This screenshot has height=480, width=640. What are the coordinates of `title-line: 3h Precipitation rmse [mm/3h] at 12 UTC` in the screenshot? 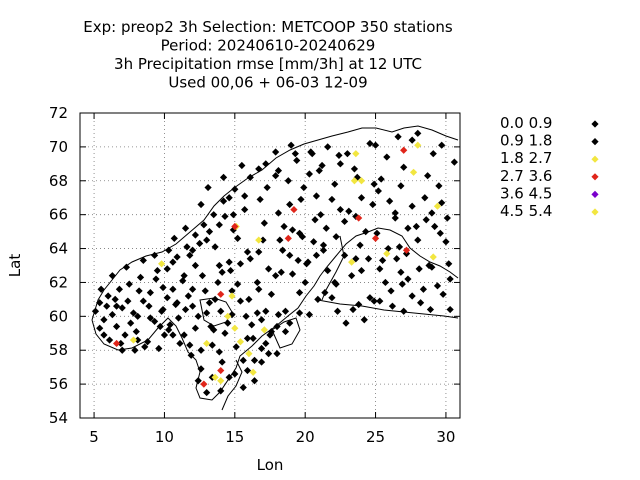 It's located at (268, 64).